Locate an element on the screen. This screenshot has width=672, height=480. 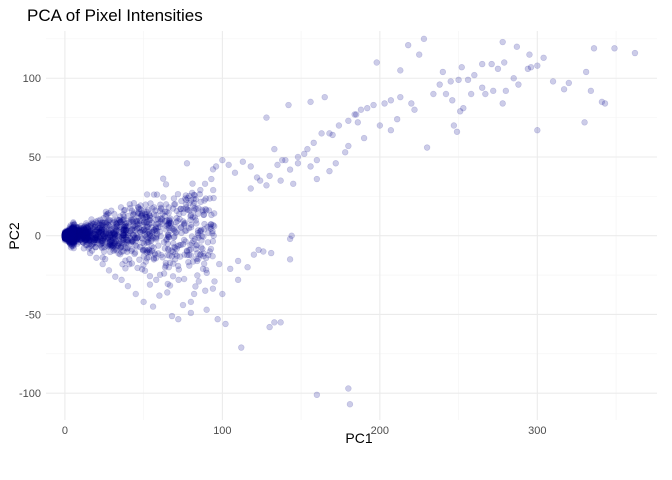
x-tick-label: 0 is located at coordinates (65, 431).